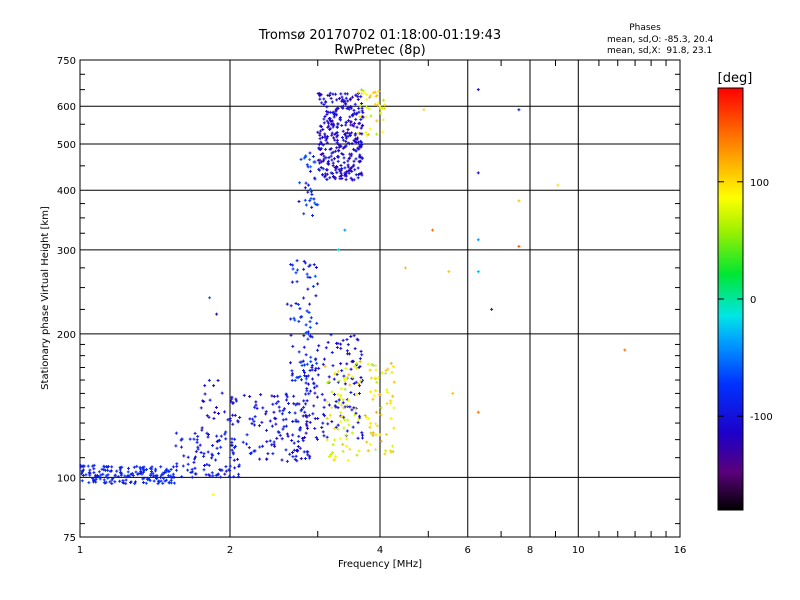 Image resolution: width=800 pixels, height=600 pixels. What do you see at coordinates (753, 300) in the screenshot?
I see `colorbar-tick-label: 0` at bounding box center [753, 300].